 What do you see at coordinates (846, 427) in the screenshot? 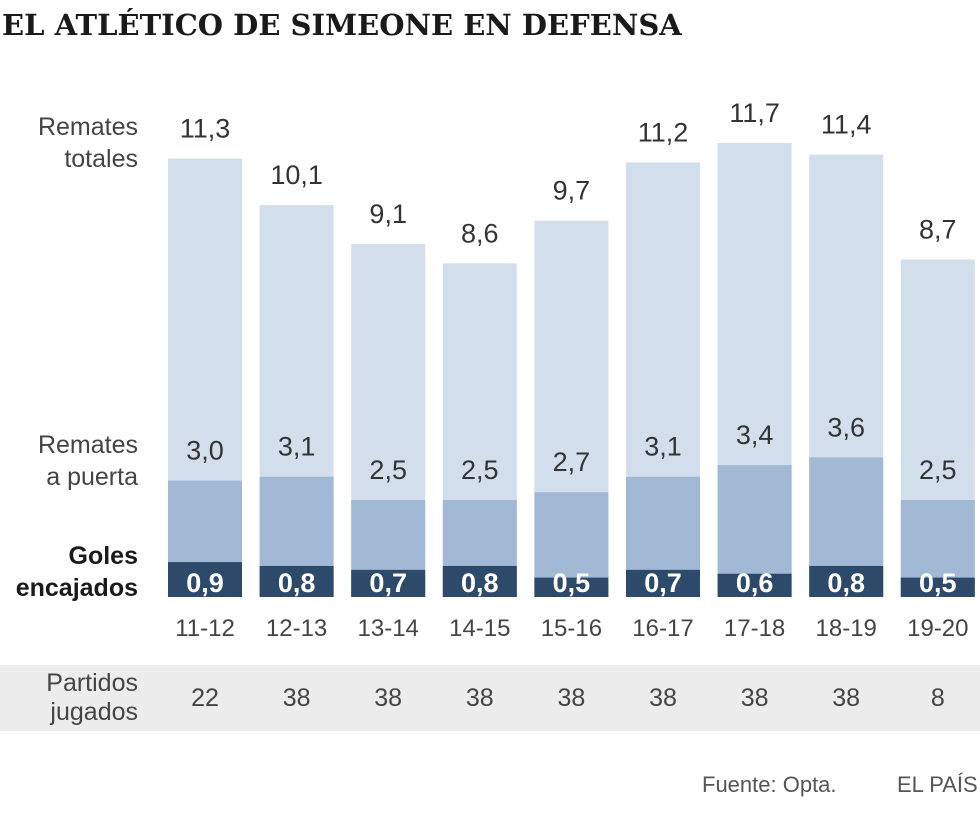
I see `shots-on-target-value-label: 3,6` at bounding box center [846, 427].